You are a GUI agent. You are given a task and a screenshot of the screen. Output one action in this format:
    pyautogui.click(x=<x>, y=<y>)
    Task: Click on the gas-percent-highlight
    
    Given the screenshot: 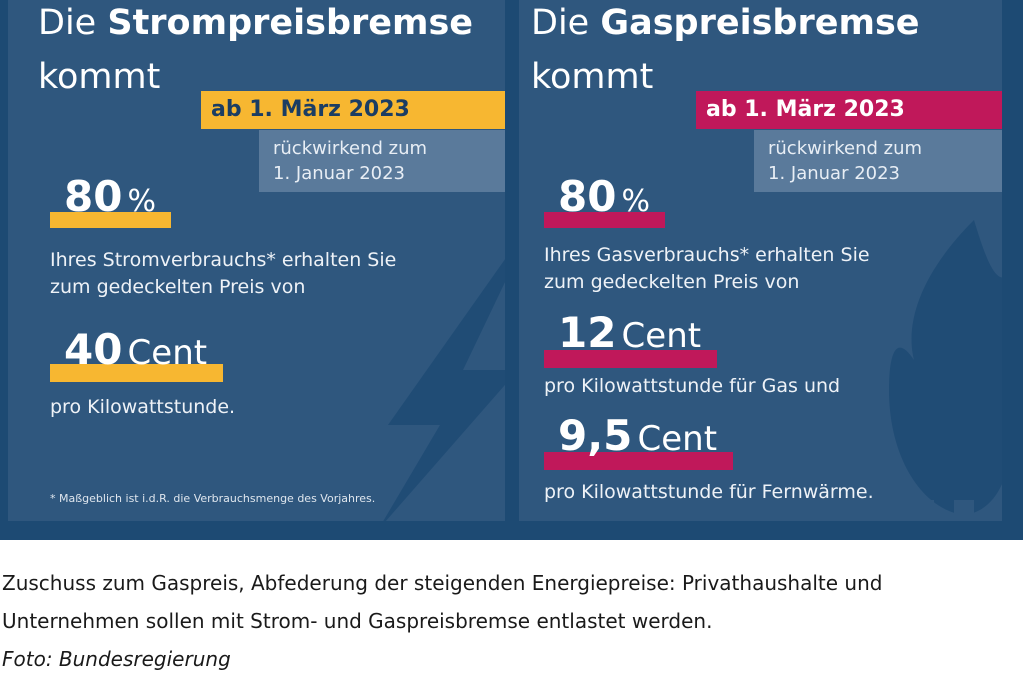 What is the action you would take?
    pyautogui.click(x=604, y=220)
    